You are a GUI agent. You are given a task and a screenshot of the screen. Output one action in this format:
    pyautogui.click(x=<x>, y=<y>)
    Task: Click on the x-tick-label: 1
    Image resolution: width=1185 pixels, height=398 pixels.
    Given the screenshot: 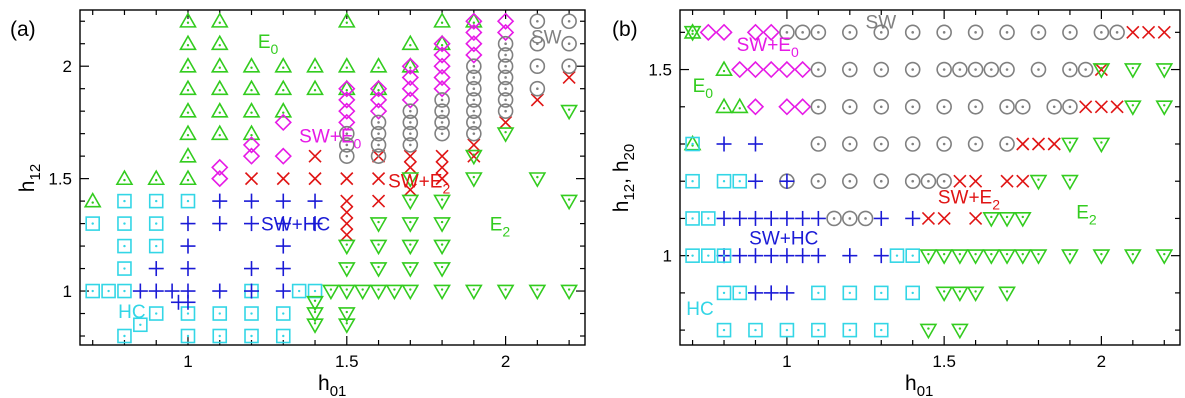 What is the action you would take?
    pyautogui.click(x=786, y=361)
    